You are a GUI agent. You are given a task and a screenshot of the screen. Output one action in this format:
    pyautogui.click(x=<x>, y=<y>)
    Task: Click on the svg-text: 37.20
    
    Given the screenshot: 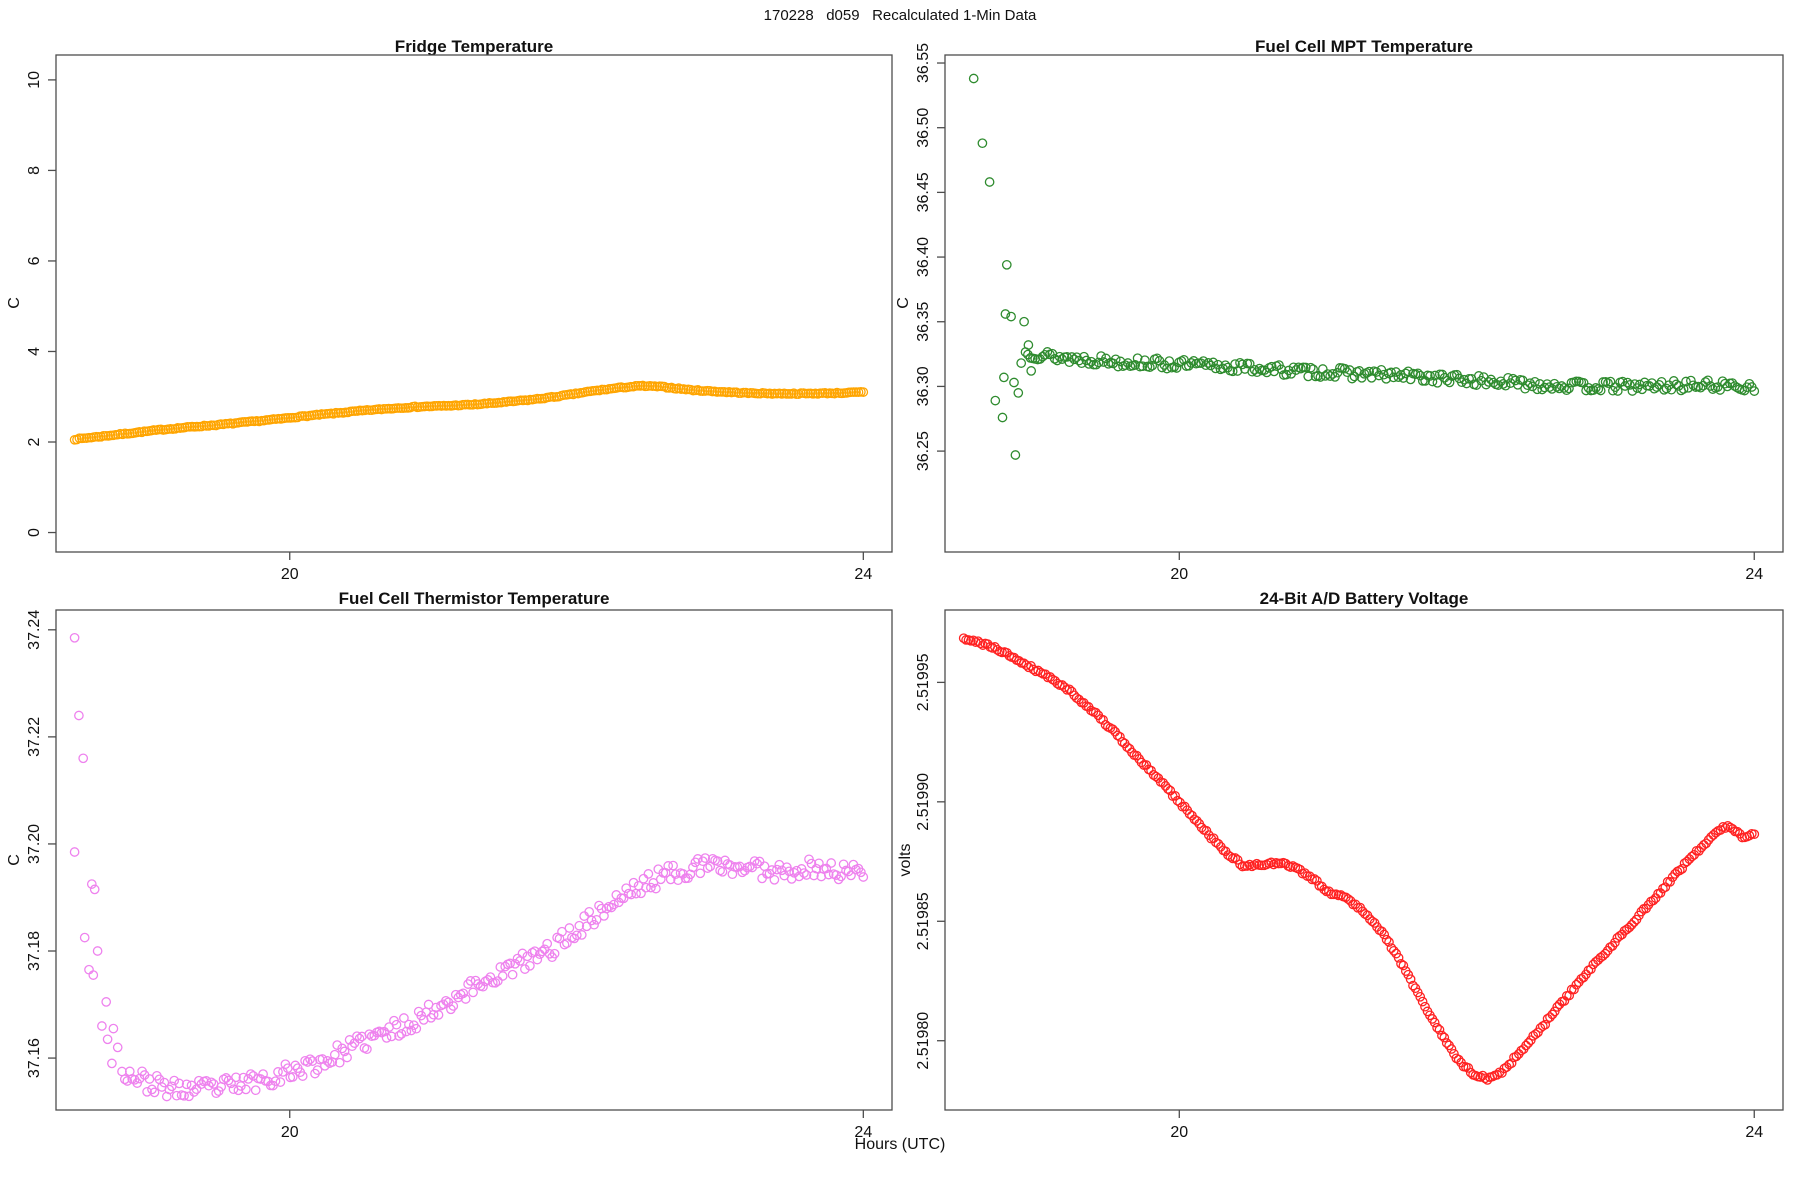 What is the action you would take?
    pyautogui.click(x=34, y=844)
    